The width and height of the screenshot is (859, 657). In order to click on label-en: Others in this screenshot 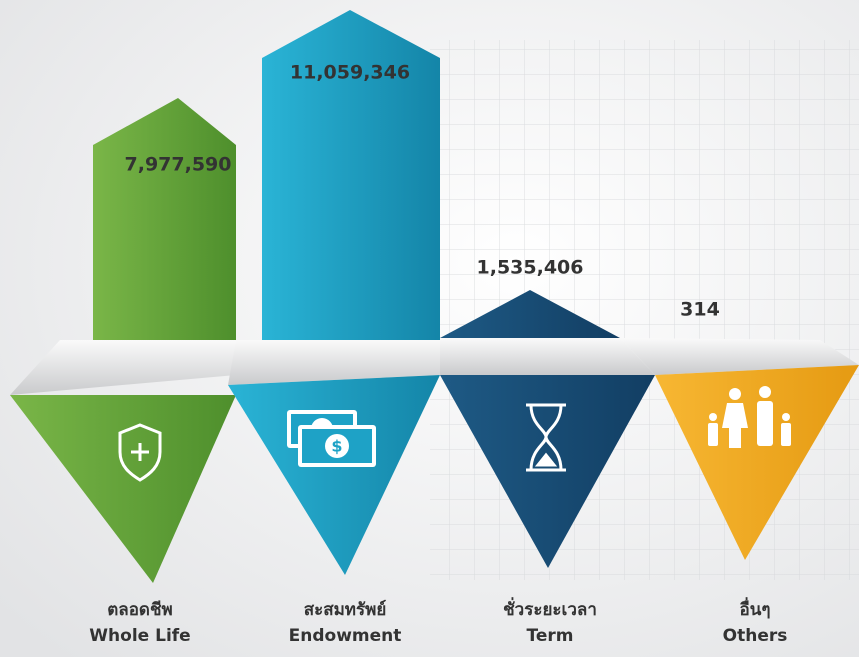, I will do `click(755, 636)`.